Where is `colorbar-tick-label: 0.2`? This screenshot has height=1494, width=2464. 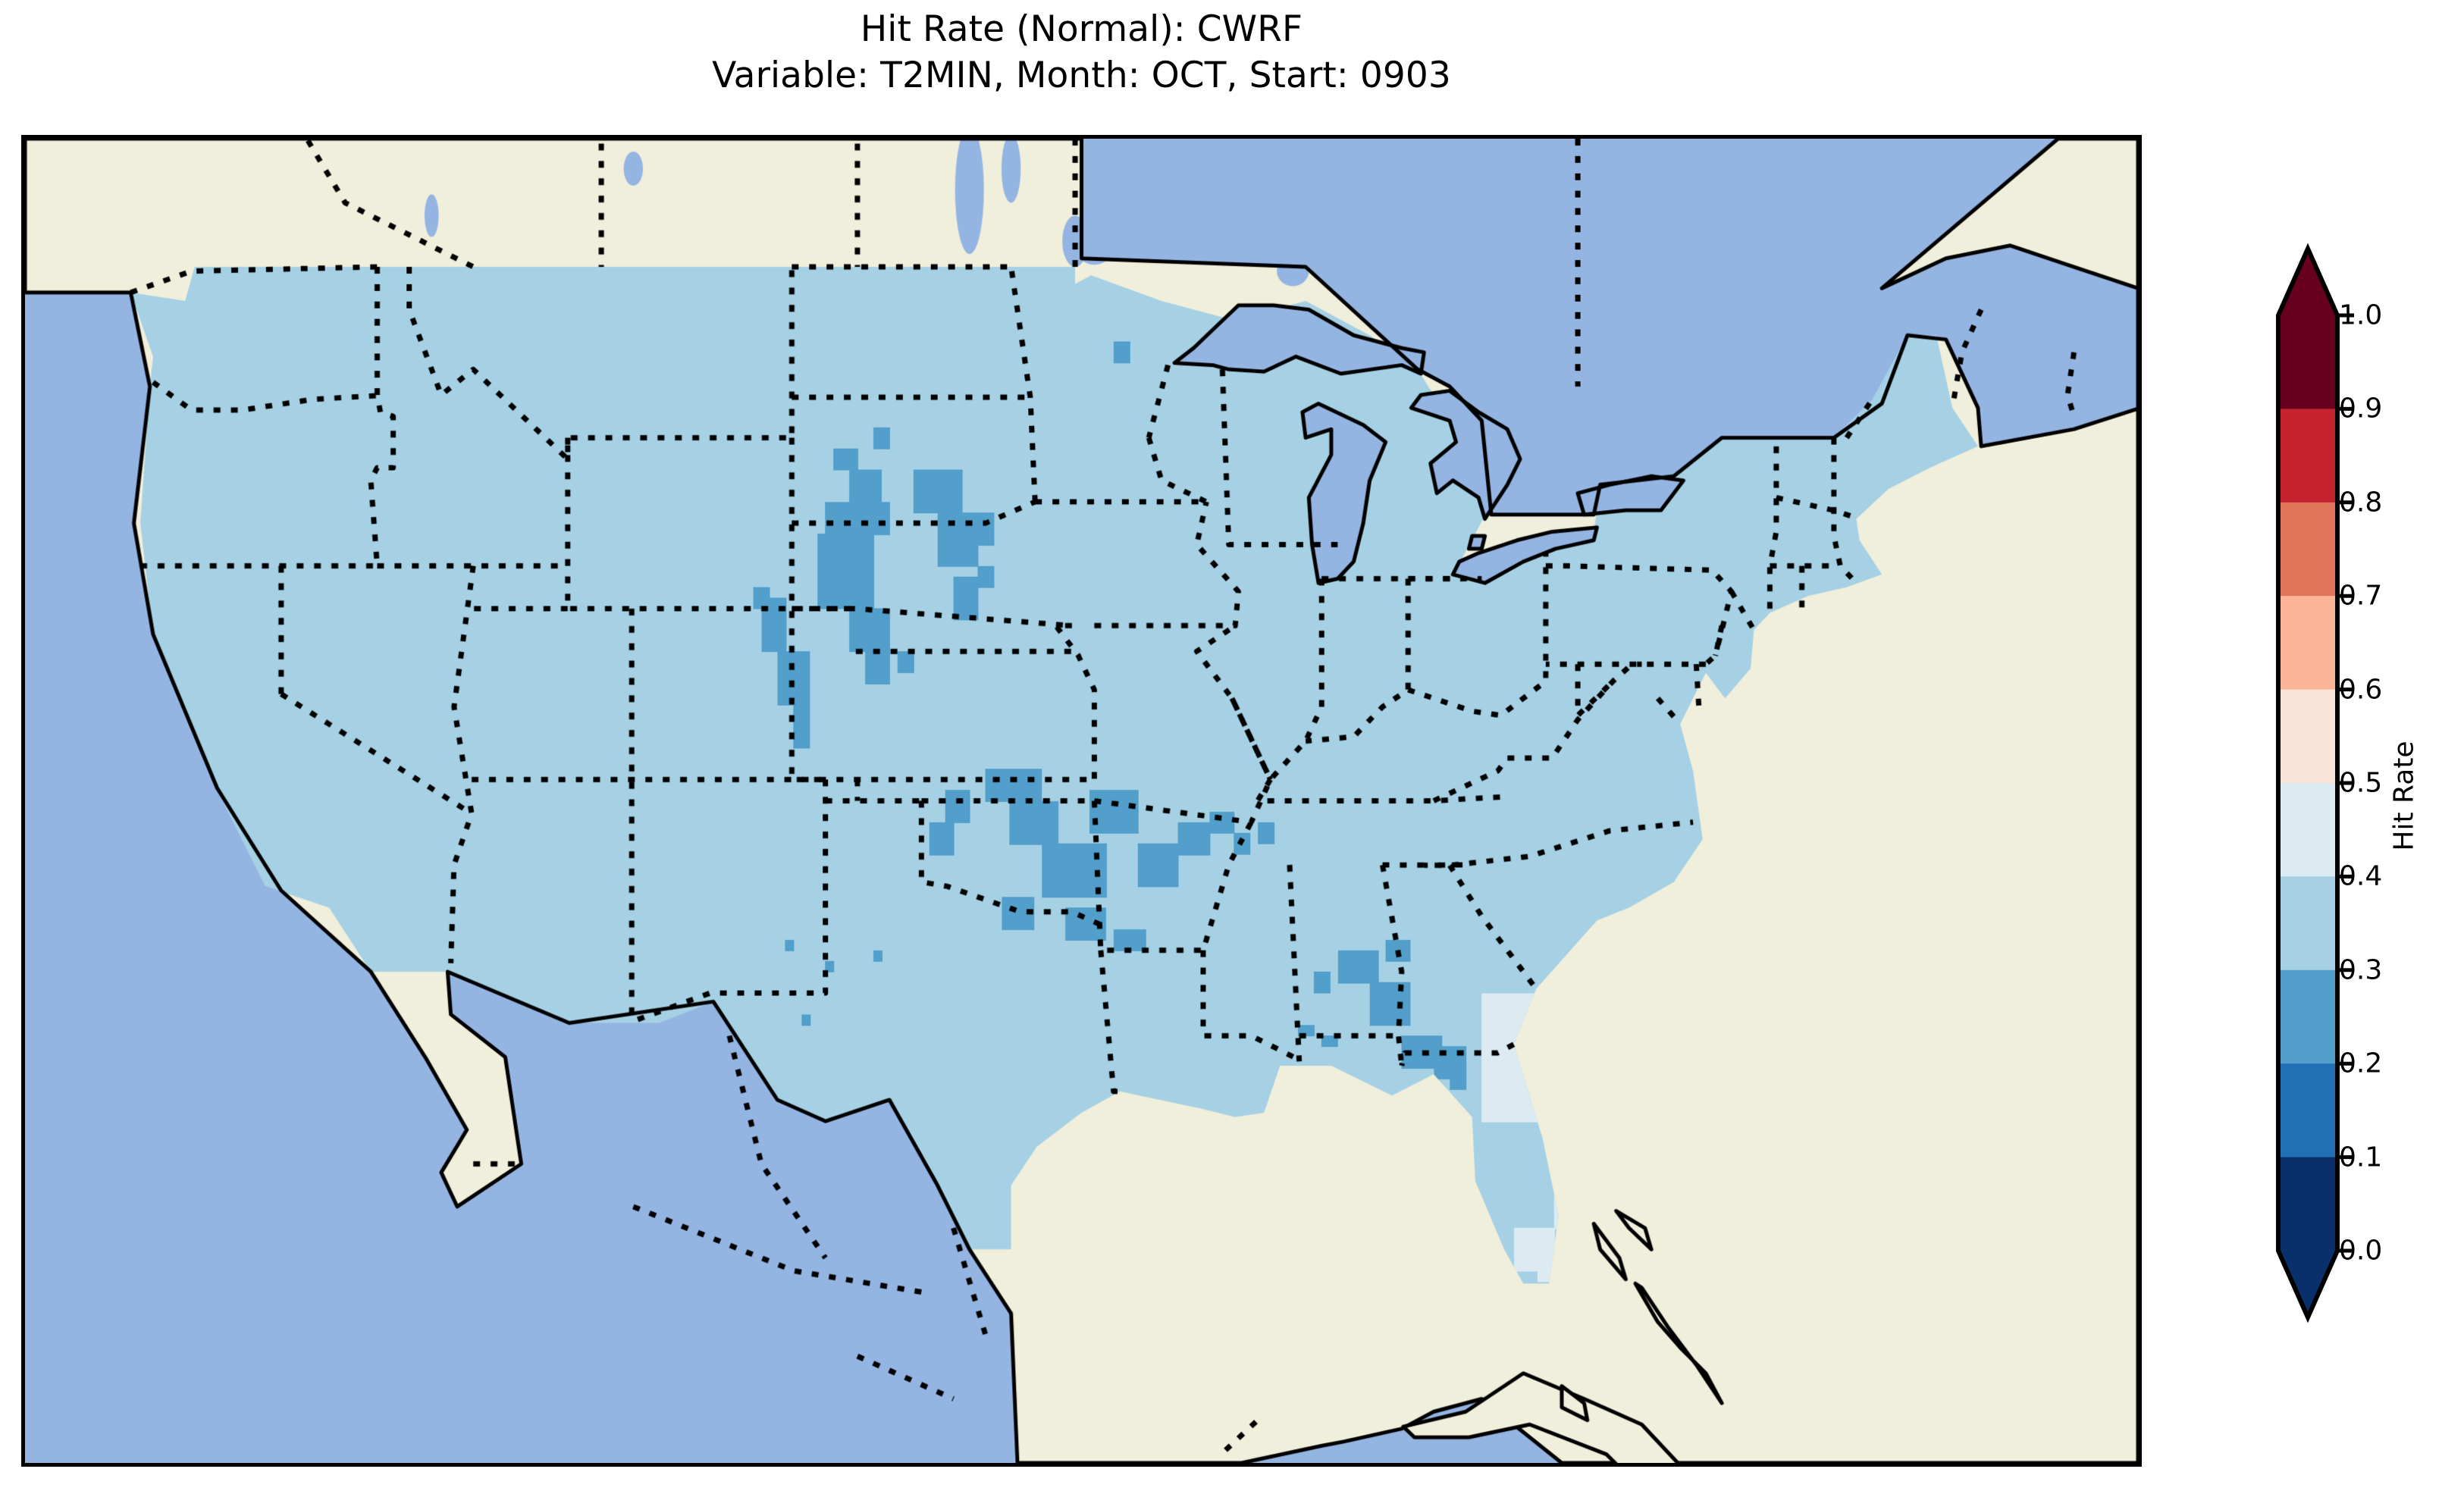 colorbar-tick-label: 0.2 is located at coordinates (2361, 1063).